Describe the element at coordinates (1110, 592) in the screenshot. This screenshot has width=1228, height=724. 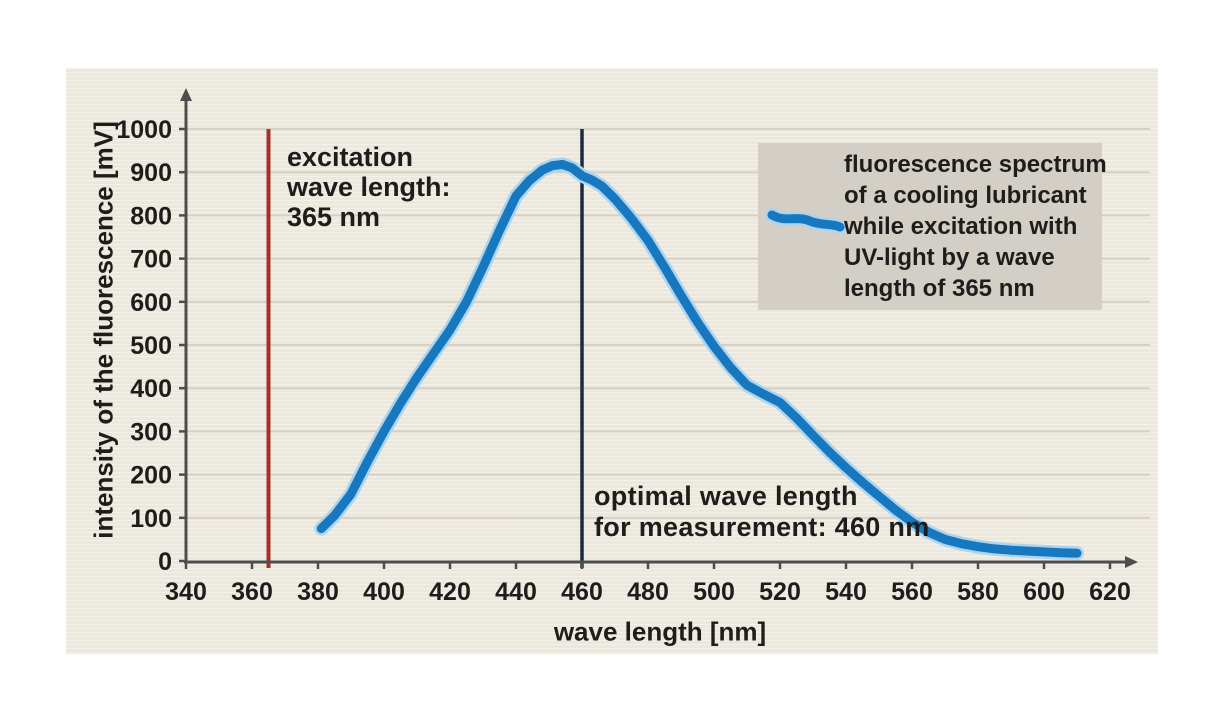
I see `x-tick-label: 620` at that location.